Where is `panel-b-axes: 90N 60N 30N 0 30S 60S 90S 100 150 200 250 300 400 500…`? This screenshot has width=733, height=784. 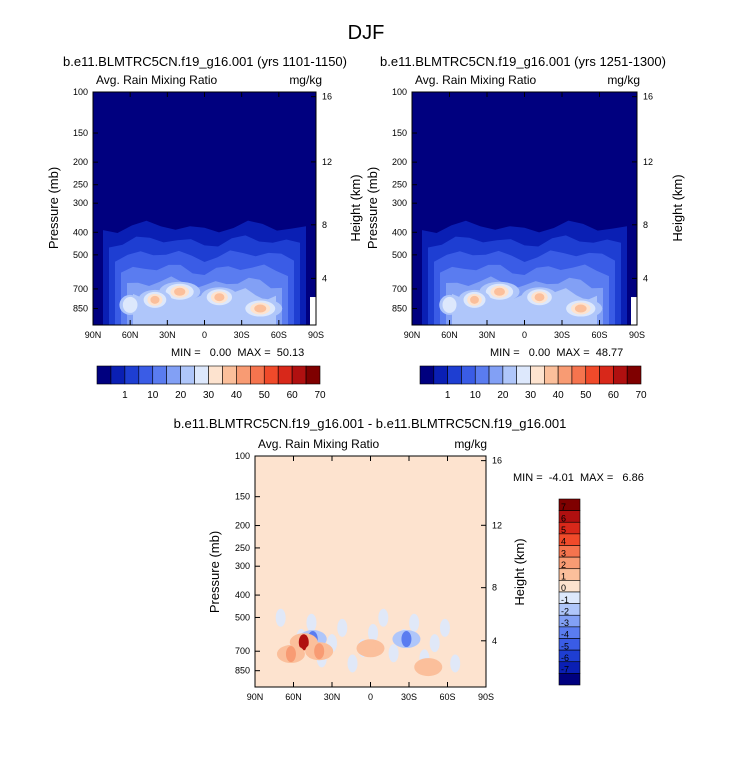
panel-b-axes: 90N 60N 30N 0 30S 60S 90S 100 150 200 250 300 400 500… is located at coordinates (522, 213).